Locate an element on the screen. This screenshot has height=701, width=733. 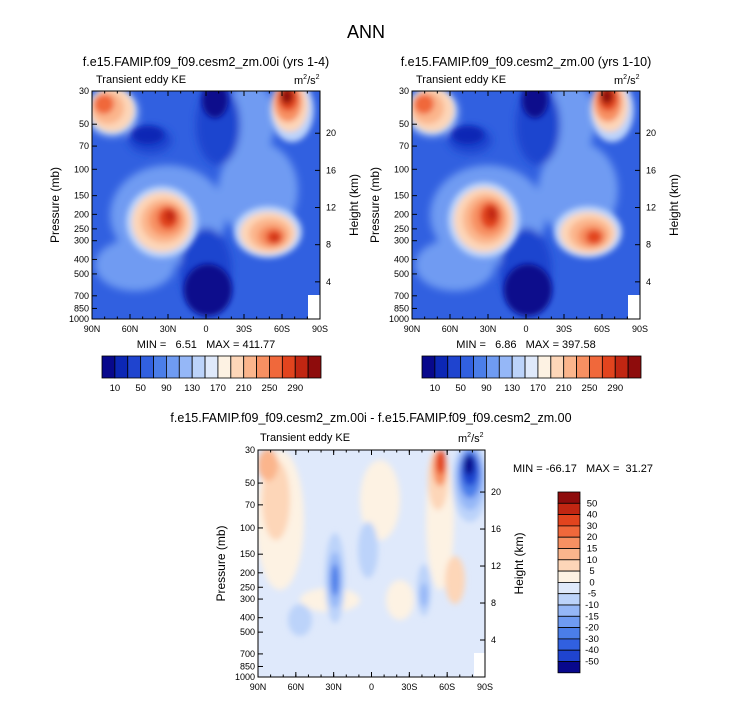
panel-b-contour-field is located at coordinates (526, 205).